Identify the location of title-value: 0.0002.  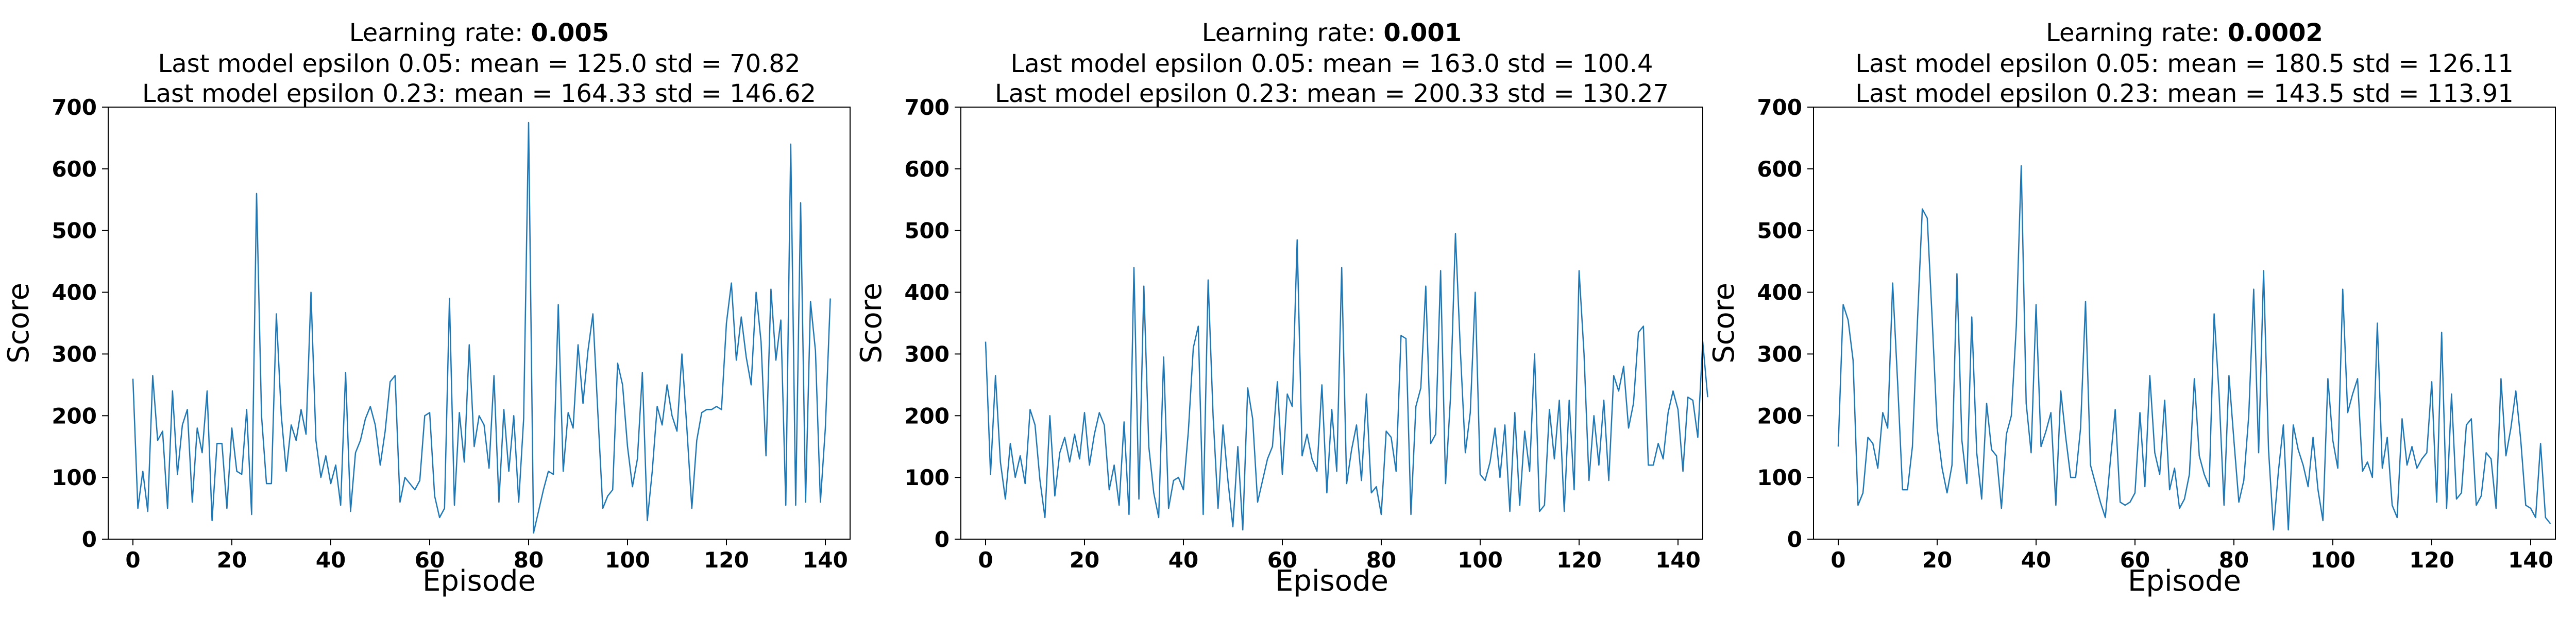
(2275, 33).